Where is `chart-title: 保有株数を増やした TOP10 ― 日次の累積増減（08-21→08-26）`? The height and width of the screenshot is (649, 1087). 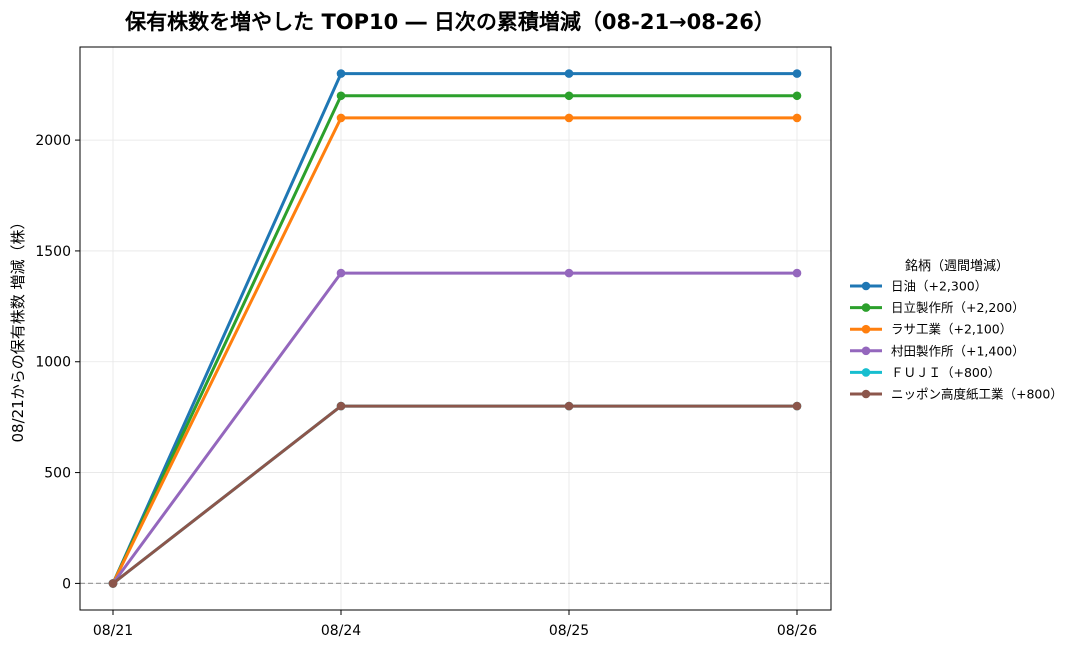
chart-title: 保有株数を増やした TOP10 ― 日次の累積増減（08-21→08-26） is located at coordinates (450, 22).